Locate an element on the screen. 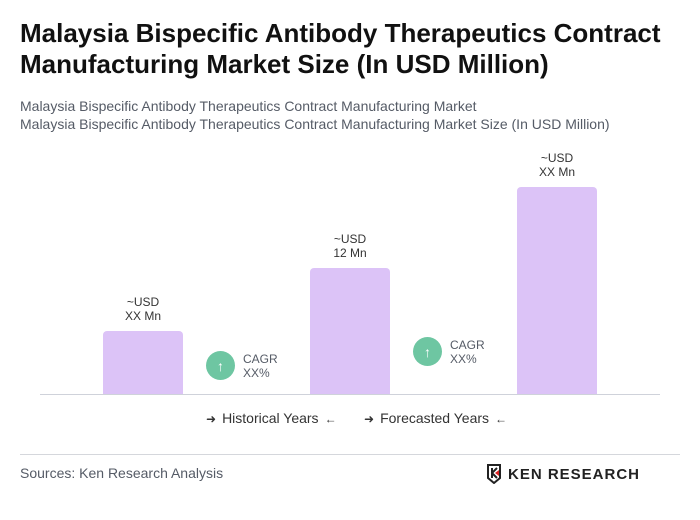 The height and width of the screenshot is (520, 700). legend-historical: ➜ Historical Years ← is located at coordinates (271, 418).